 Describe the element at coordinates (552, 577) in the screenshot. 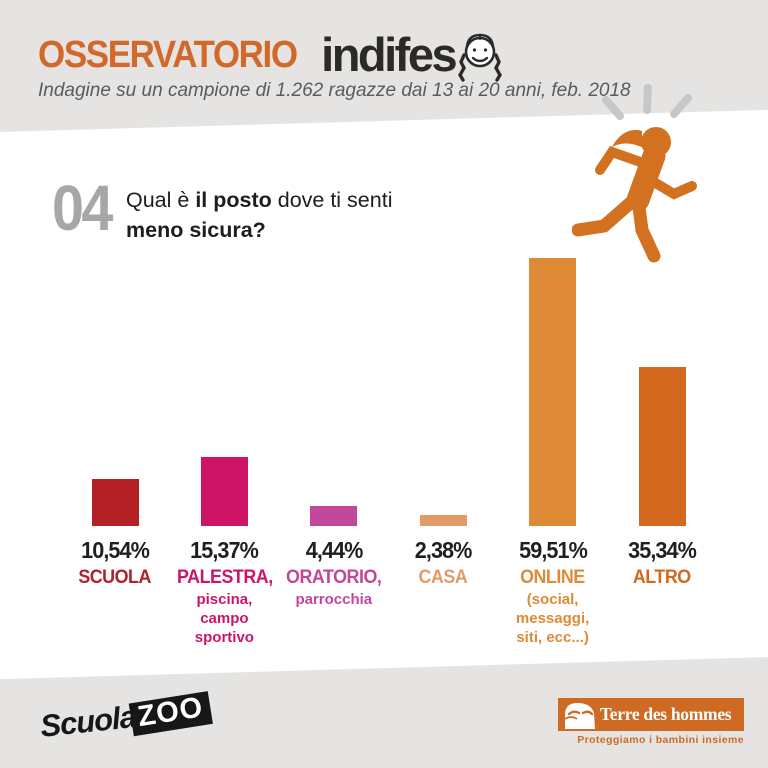

I see `category-label: ONLINE` at that location.